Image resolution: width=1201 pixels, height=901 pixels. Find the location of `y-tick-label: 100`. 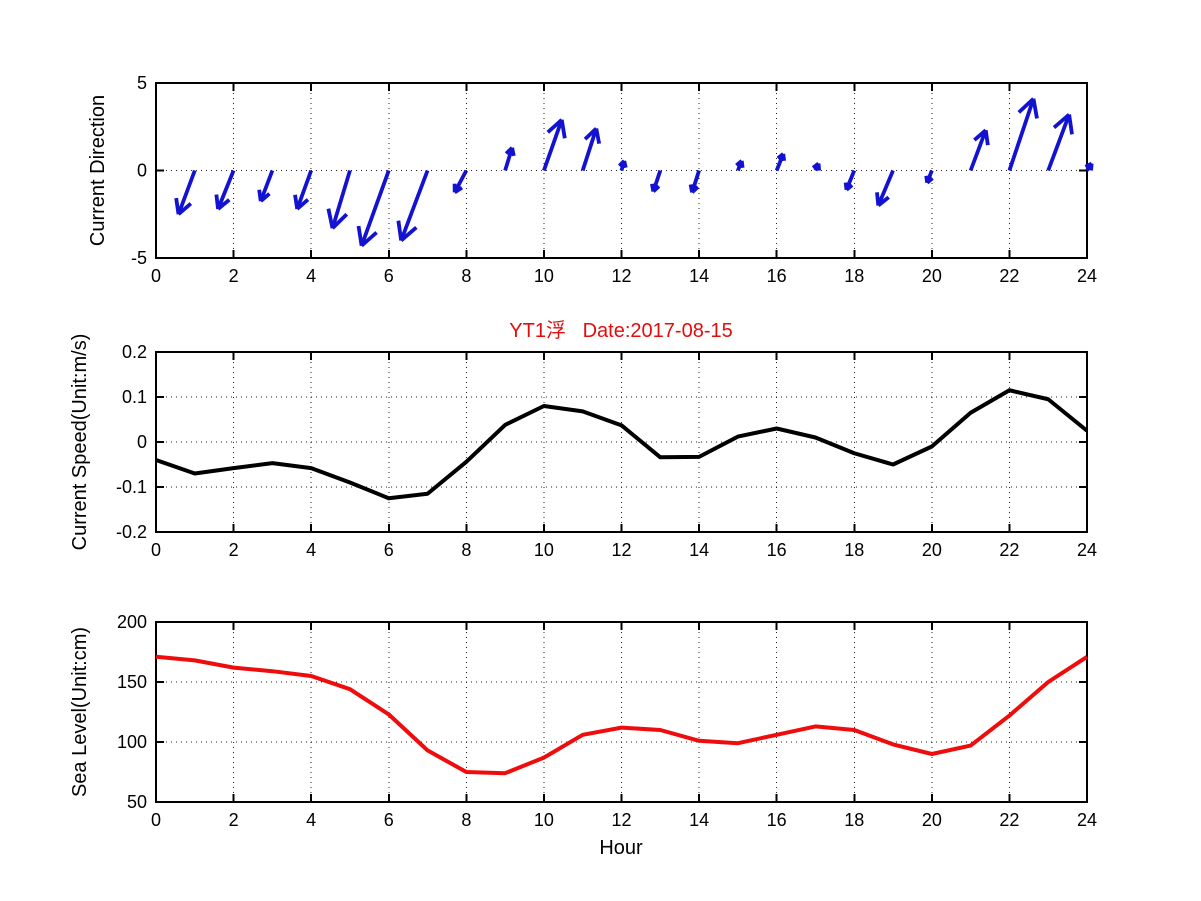

y-tick-label: 100 is located at coordinates (132, 742).